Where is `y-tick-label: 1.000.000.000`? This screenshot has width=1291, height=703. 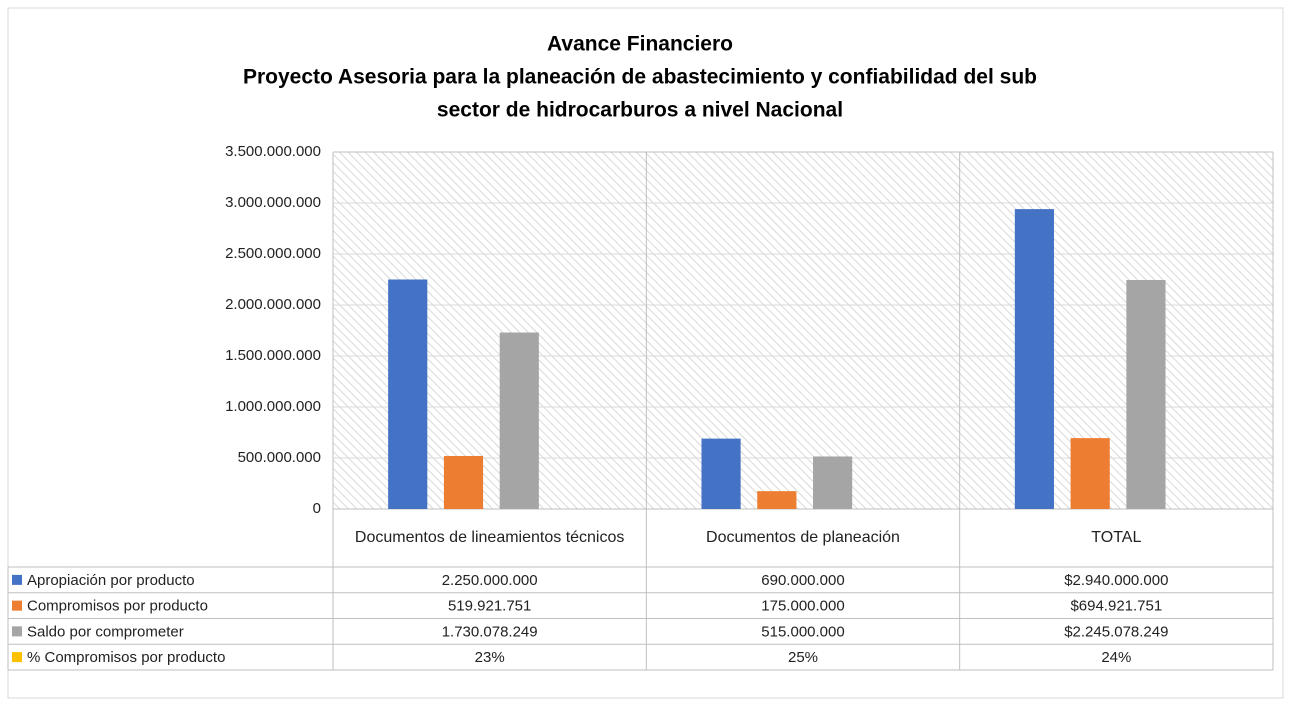 y-tick-label: 1.000.000.000 is located at coordinates (273, 406).